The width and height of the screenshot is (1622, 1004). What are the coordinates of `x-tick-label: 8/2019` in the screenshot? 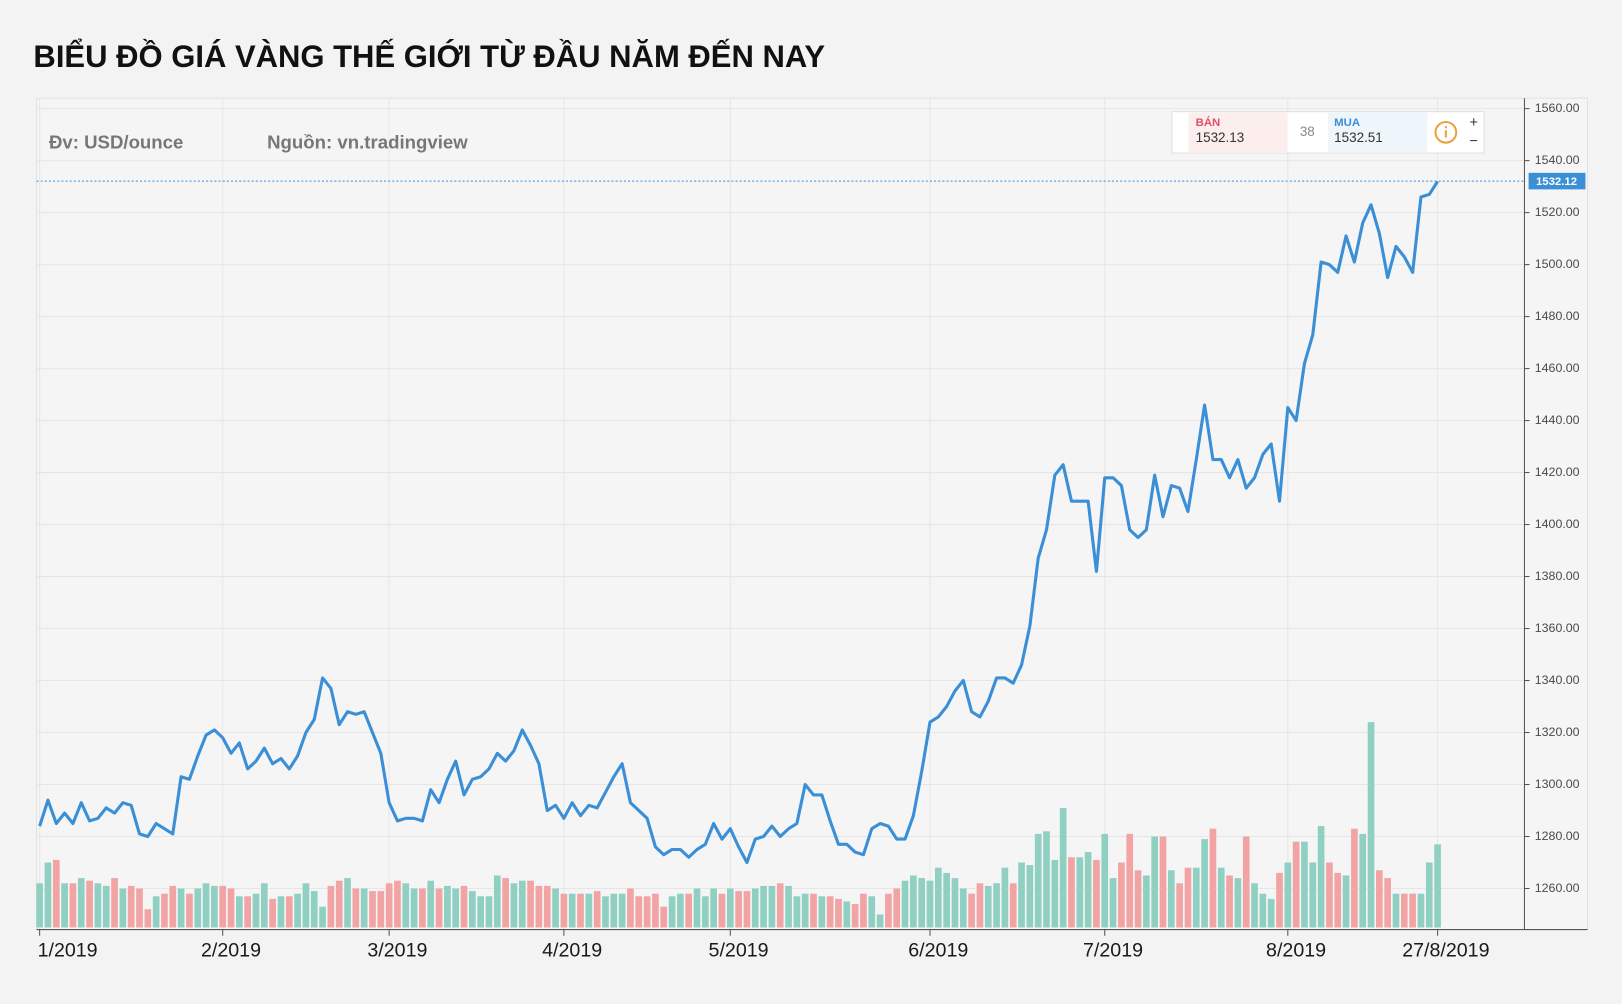 It's located at (1296, 950).